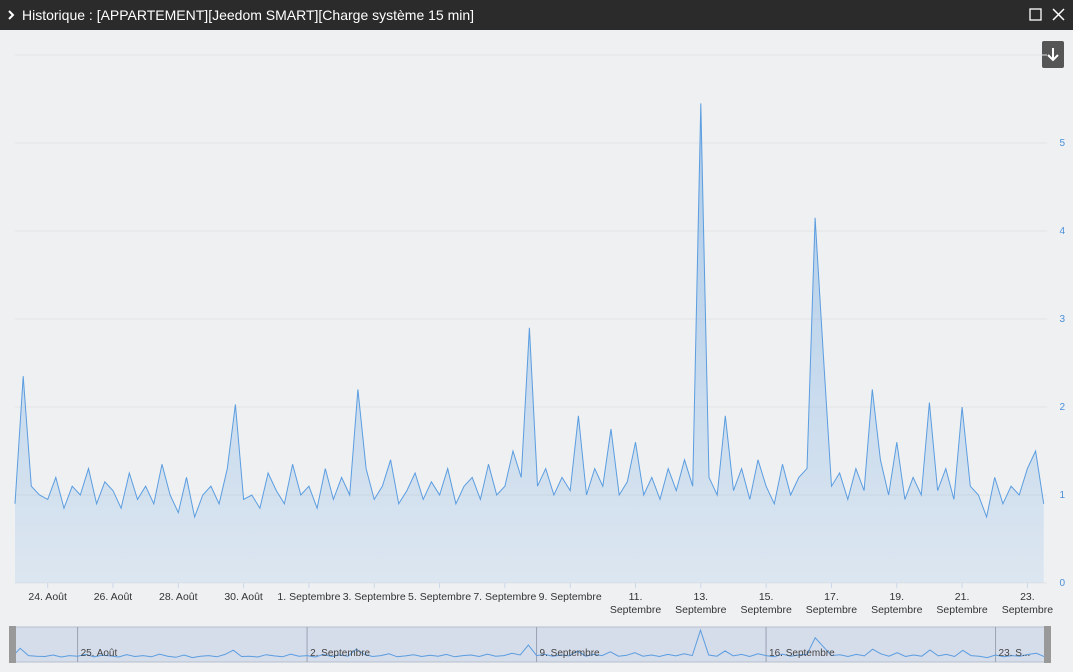  I want to click on x-tick-label: 13. Septembre, so click(701, 603).